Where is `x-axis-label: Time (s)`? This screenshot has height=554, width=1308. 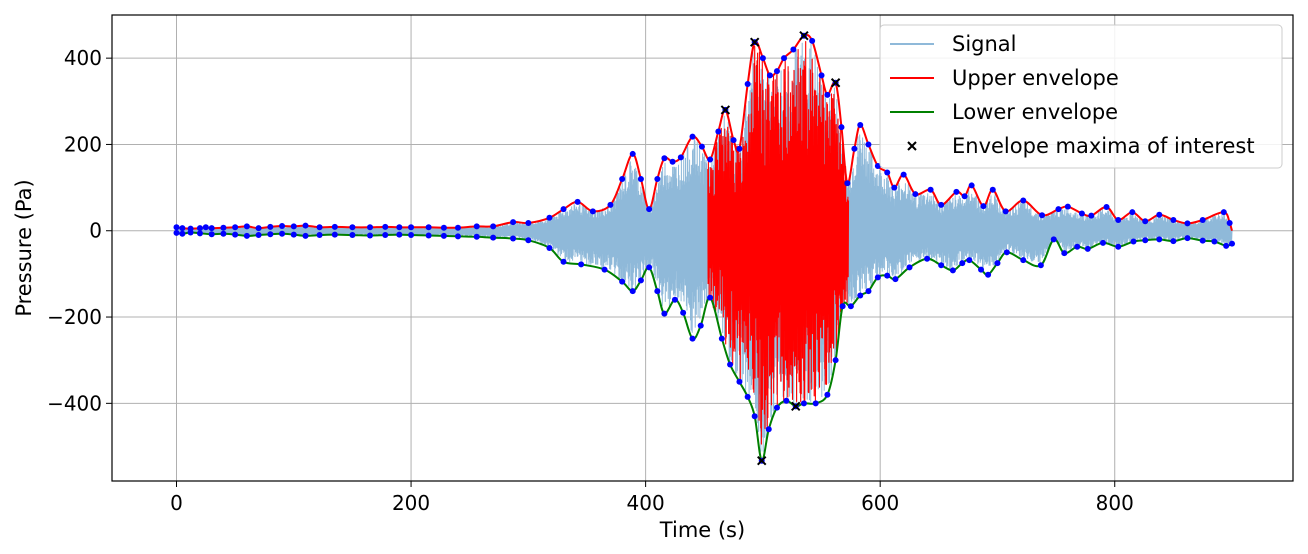
x-axis-label: Time (s) is located at coordinates (702, 530).